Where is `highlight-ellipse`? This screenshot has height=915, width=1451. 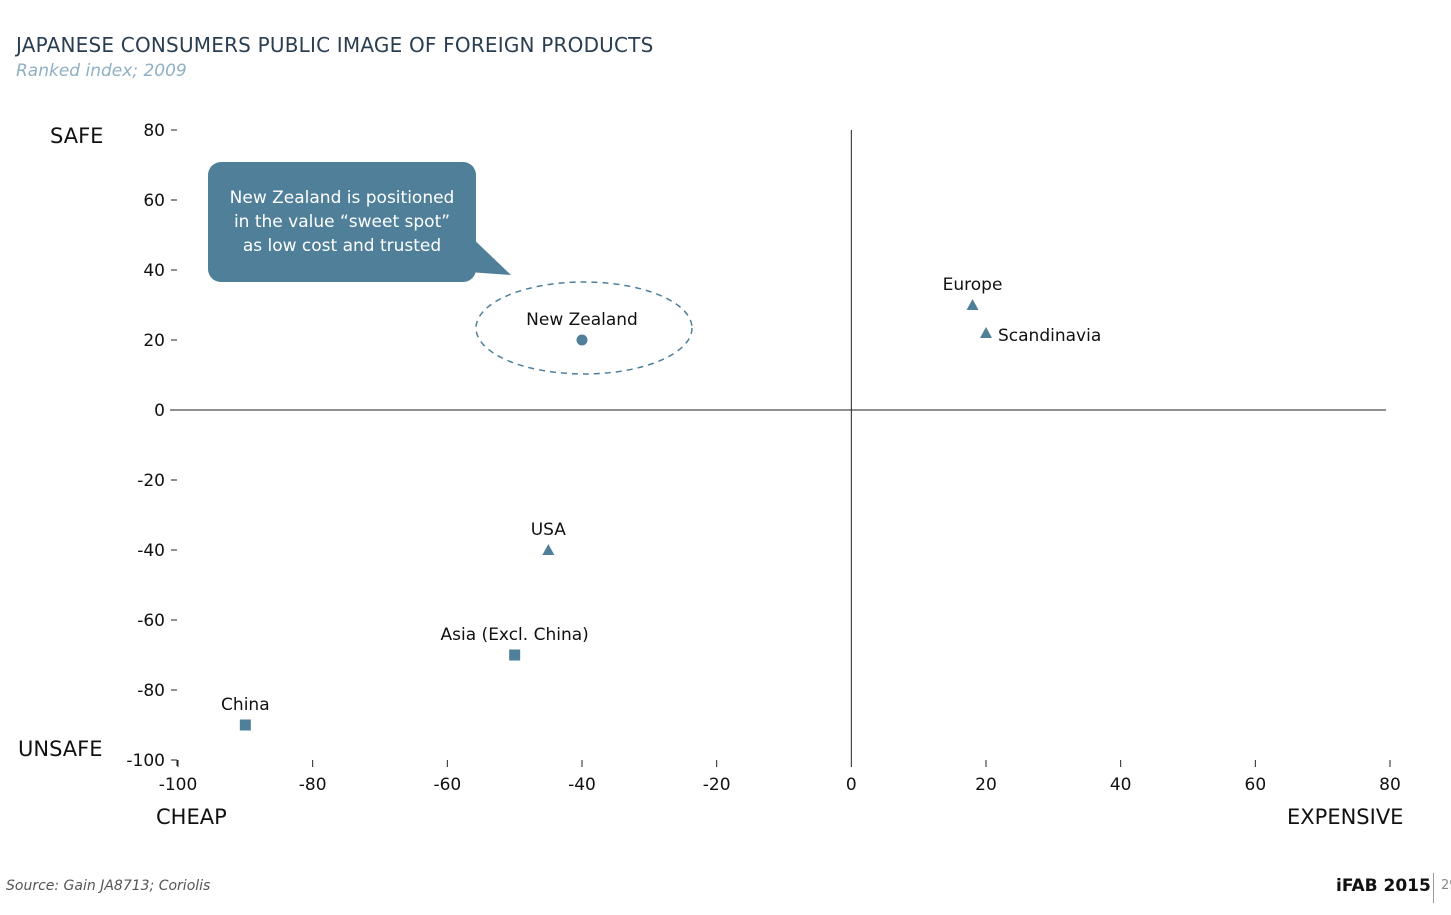 highlight-ellipse is located at coordinates (584, 328).